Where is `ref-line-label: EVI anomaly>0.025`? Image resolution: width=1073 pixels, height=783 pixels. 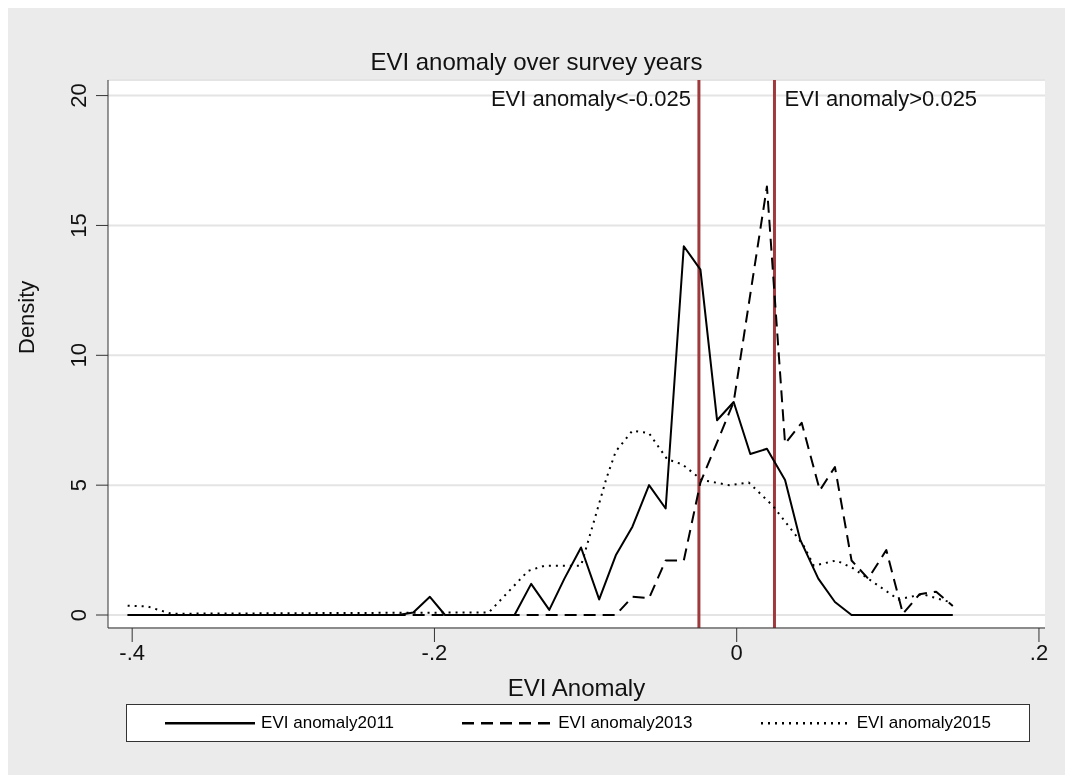 ref-line-label: EVI anomaly>0.025 is located at coordinates (881, 98).